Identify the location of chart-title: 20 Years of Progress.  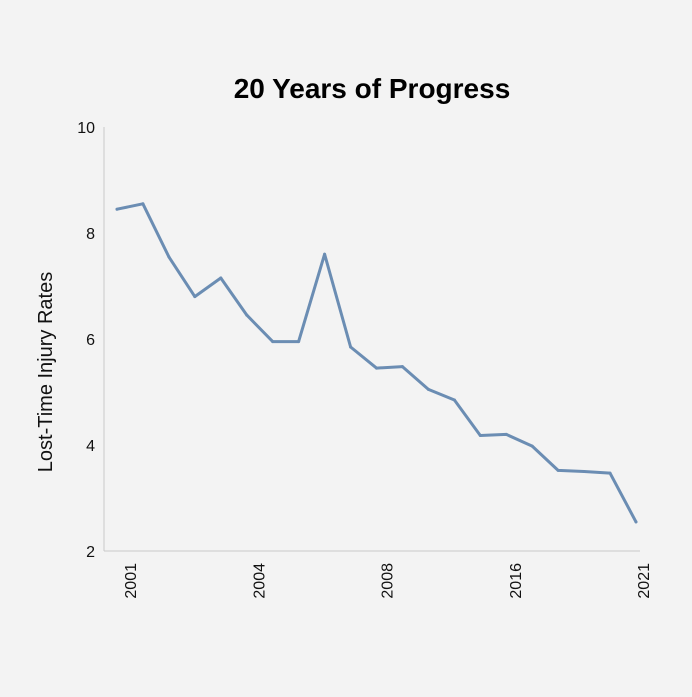
(372, 88).